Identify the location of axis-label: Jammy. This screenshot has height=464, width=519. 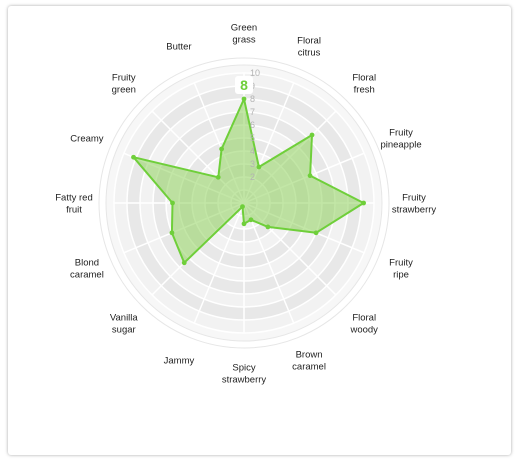
(179, 361).